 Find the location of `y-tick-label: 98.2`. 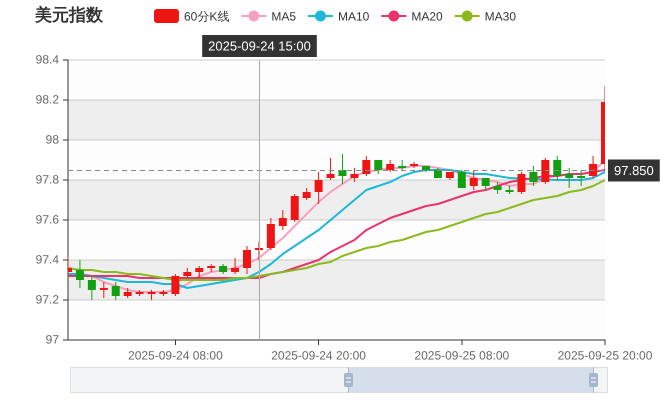

y-tick-label: 98.2 is located at coordinates (48, 99).